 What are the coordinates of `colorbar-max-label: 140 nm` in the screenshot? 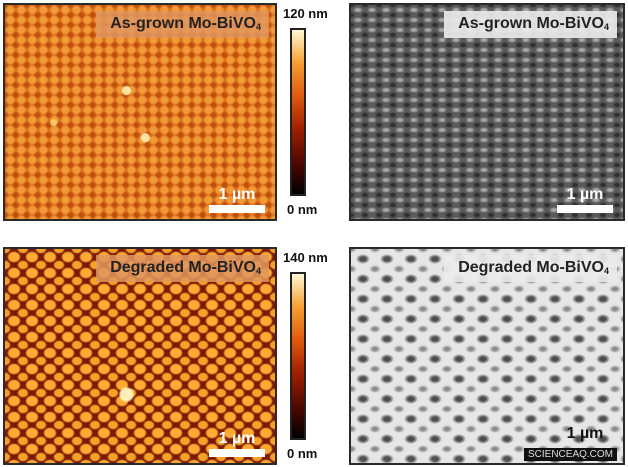 It's located at (305, 257).